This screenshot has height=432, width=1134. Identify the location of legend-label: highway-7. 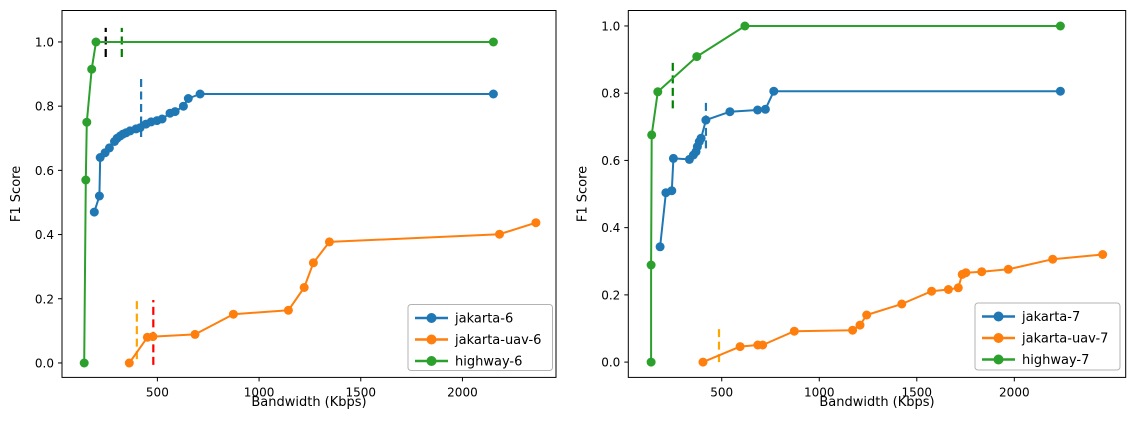
(1055, 360).